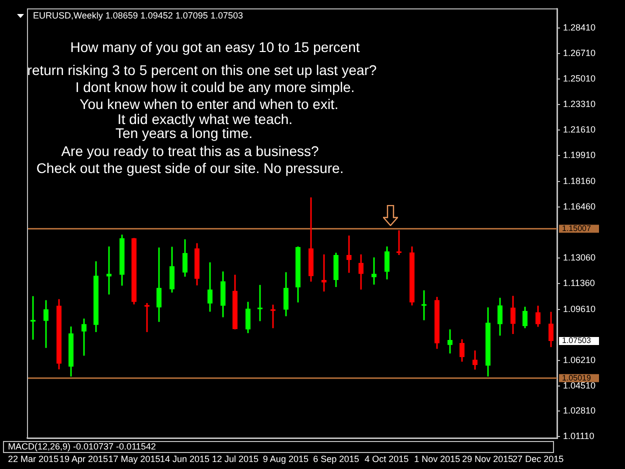 This screenshot has width=625, height=469. What do you see at coordinates (33, 459) in the screenshot?
I see `x-tick-label: 22 Mar 2015` at bounding box center [33, 459].